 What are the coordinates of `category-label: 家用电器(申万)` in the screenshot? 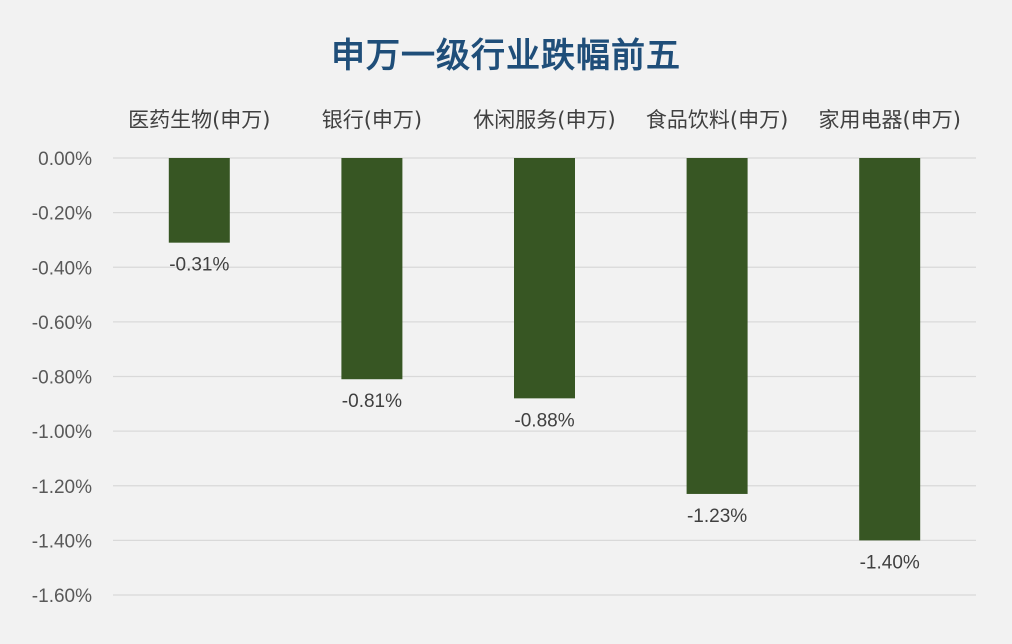 It's located at (890, 120).